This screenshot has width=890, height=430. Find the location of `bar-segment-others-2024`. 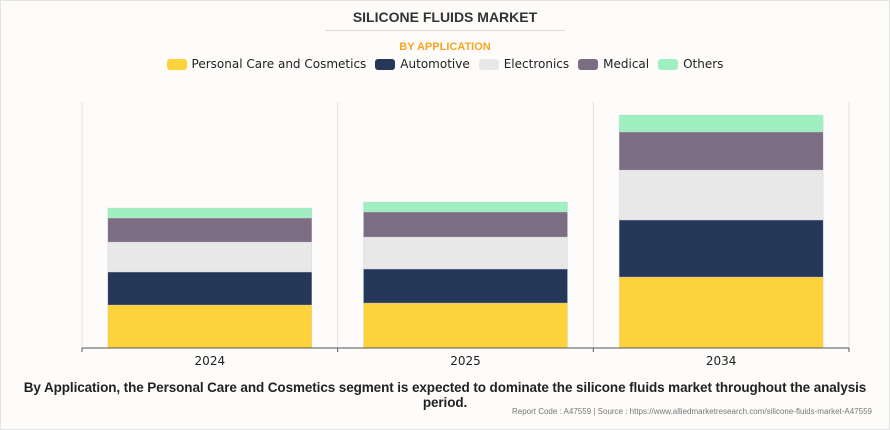

bar-segment-others-2024 is located at coordinates (210, 213).